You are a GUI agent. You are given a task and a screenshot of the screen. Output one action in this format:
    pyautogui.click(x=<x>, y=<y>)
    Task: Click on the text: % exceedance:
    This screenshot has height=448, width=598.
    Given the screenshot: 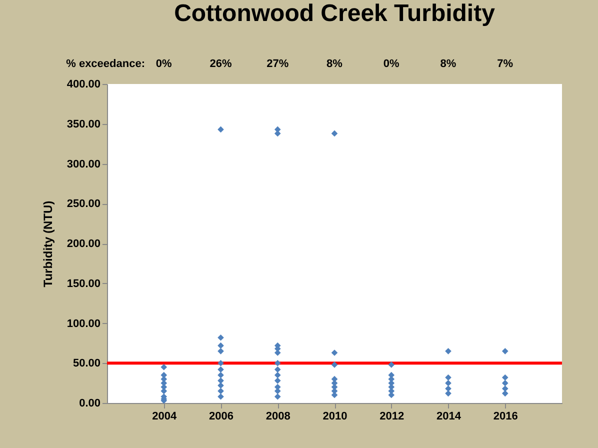 What is the action you would take?
    pyautogui.click(x=105, y=64)
    